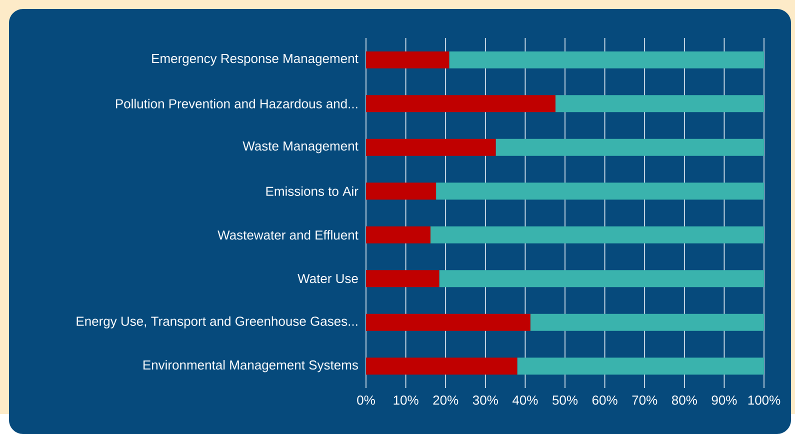  What do you see at coordinates (764, 400) in the screenshot?
I see `x-tick-label: 100%` at bounding box center [764, 400].